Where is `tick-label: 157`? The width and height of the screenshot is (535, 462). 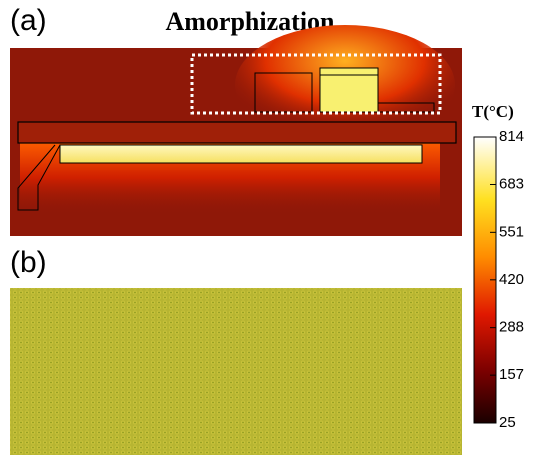 tick-label: 157 is located at coordinates (511, 374).